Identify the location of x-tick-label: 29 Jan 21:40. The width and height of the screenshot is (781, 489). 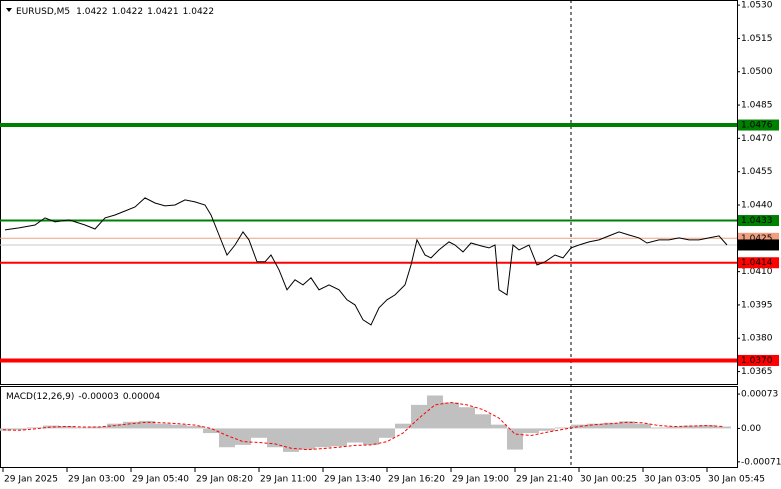
(544, 480).